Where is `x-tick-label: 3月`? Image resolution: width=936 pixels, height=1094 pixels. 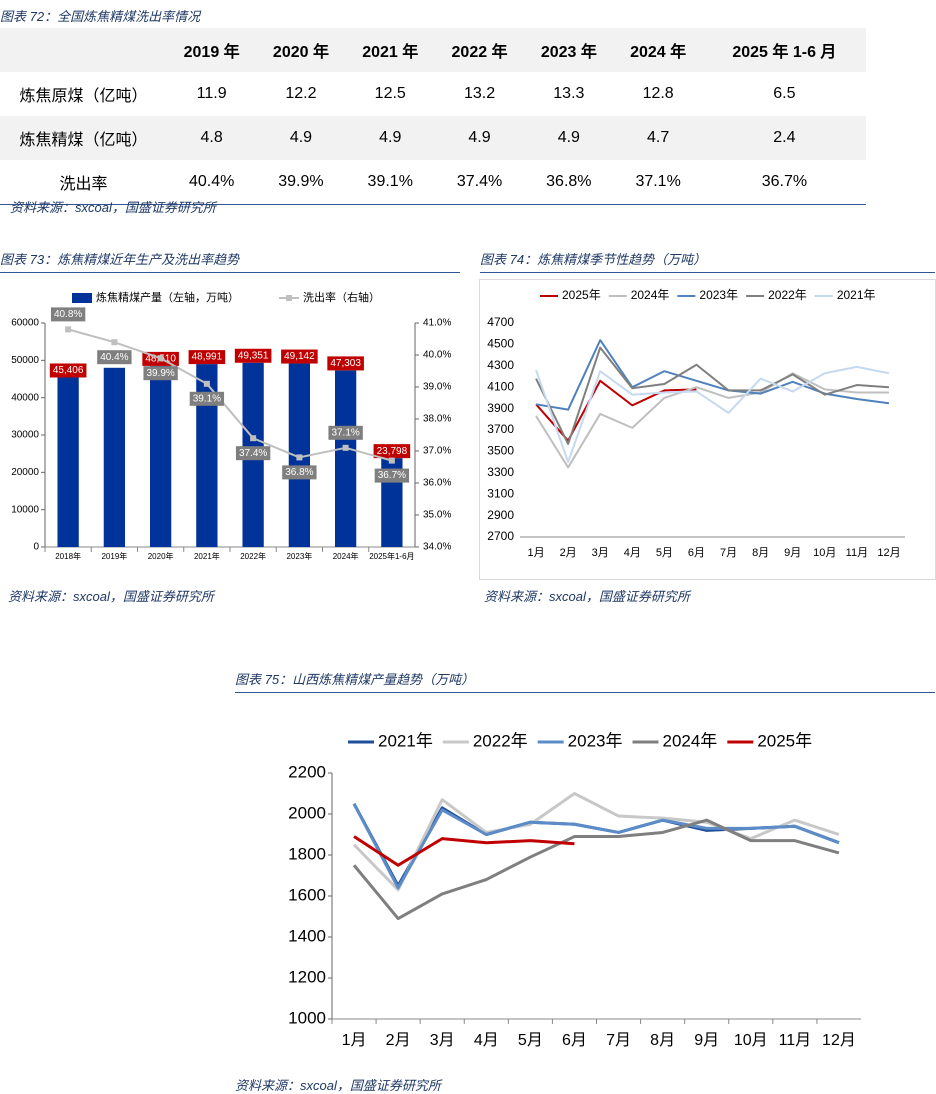
x-tick-label: 3月 is located at coordinates (442, 1040).